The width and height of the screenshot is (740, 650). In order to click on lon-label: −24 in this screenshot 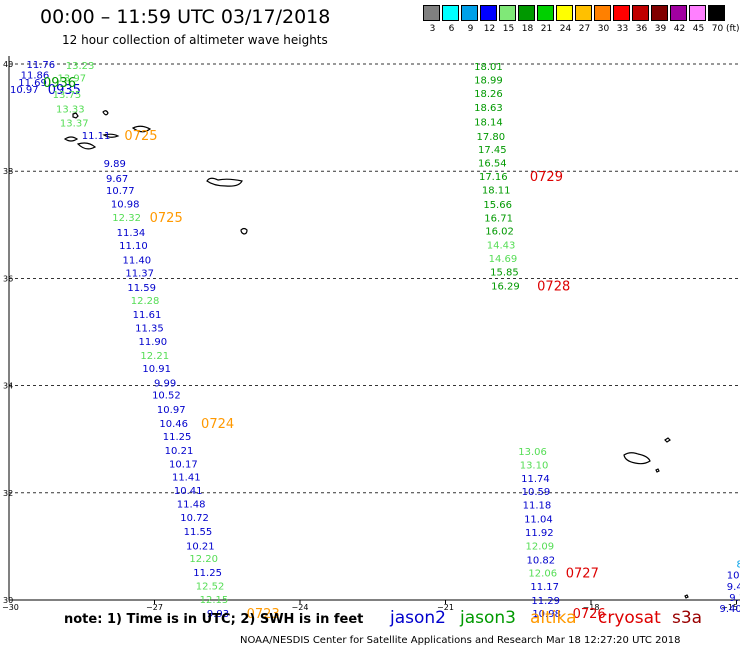, I will do `click(300, 607)`.